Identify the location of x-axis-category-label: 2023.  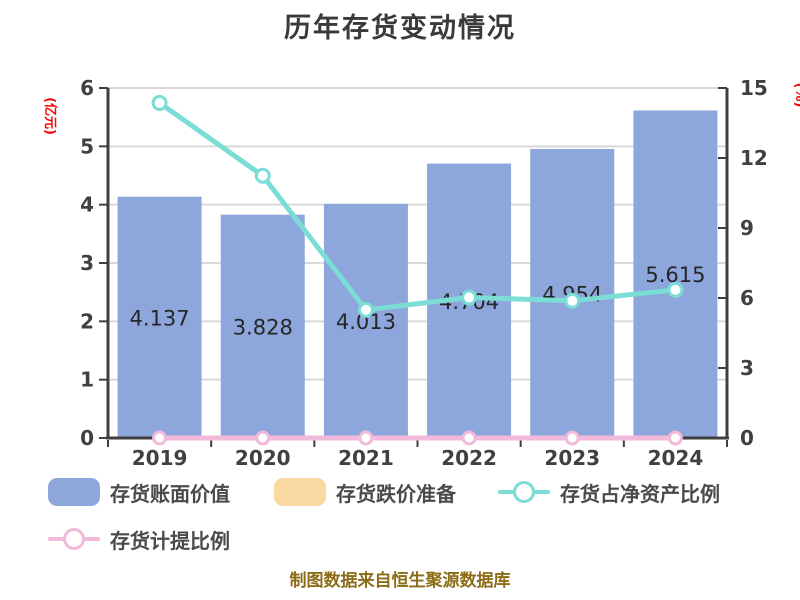
(572, 458).